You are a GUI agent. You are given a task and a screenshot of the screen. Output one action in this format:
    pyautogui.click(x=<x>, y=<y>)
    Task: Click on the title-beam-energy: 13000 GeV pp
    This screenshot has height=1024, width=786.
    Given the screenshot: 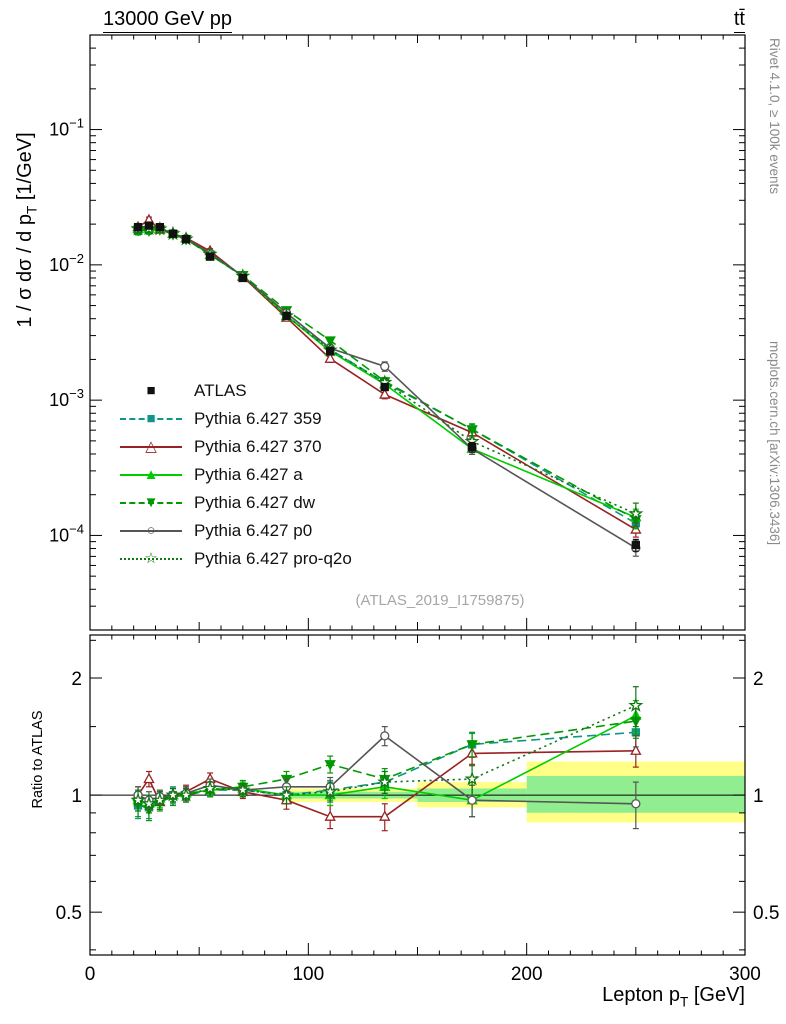 What is the action you would take?
    pyautogui.click(x=167, y=20)
    